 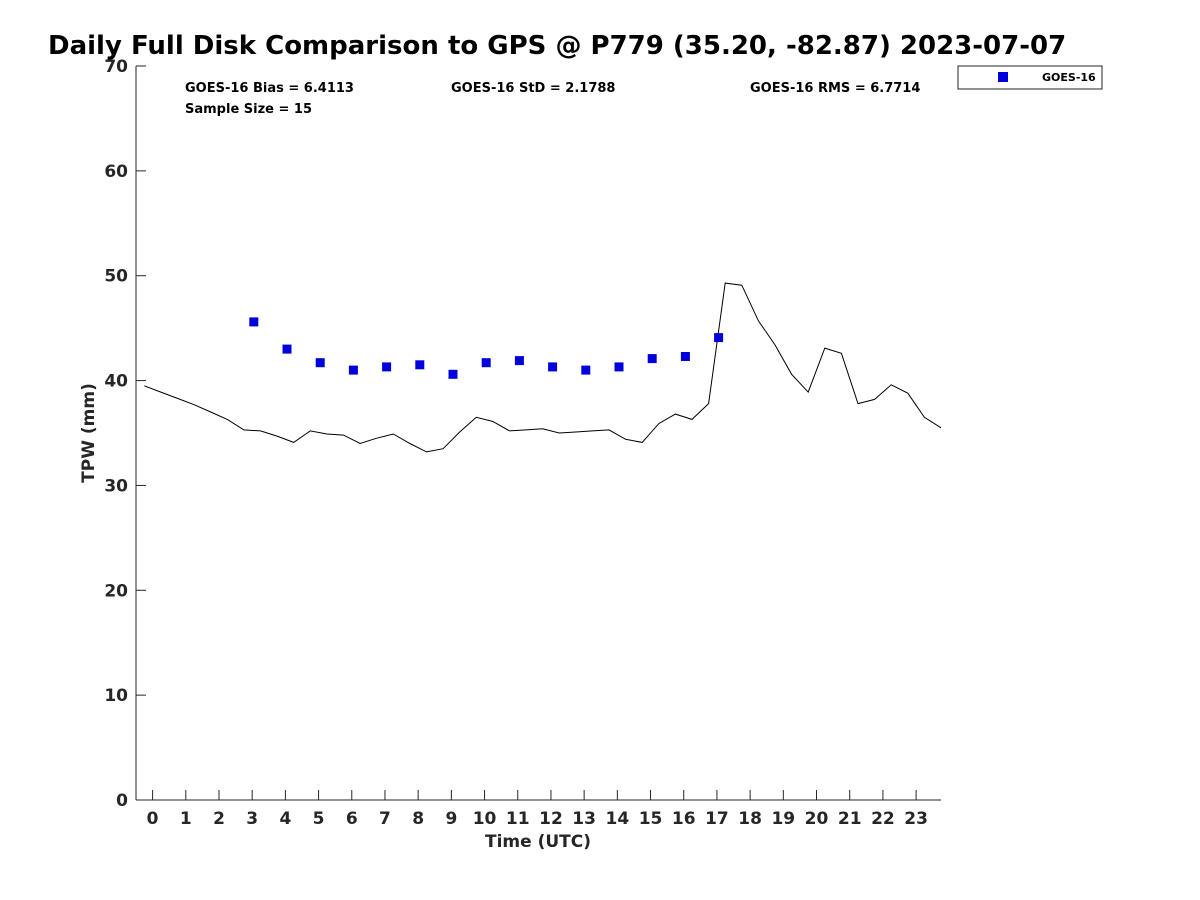 What do you see at coordinates (352, 819) in the screenshot?
I see `x-tick-label: 6` at bounding box center [352, 819].